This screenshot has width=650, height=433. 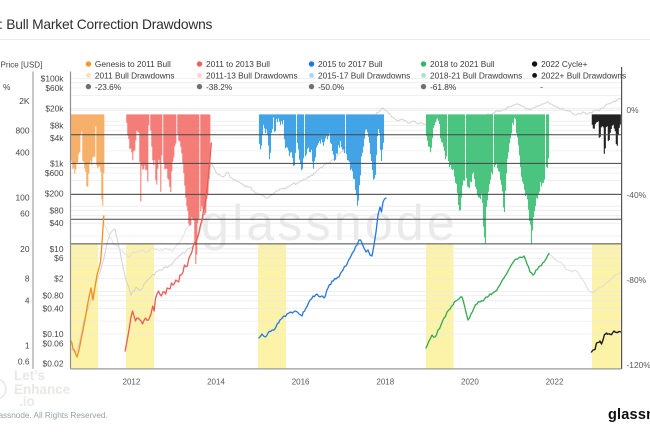 What do you see at coordinates (54, 415) in the screenshot?
I see `svg-text: assnode. All Rights Reserved.` at bounding box center [54, 415].